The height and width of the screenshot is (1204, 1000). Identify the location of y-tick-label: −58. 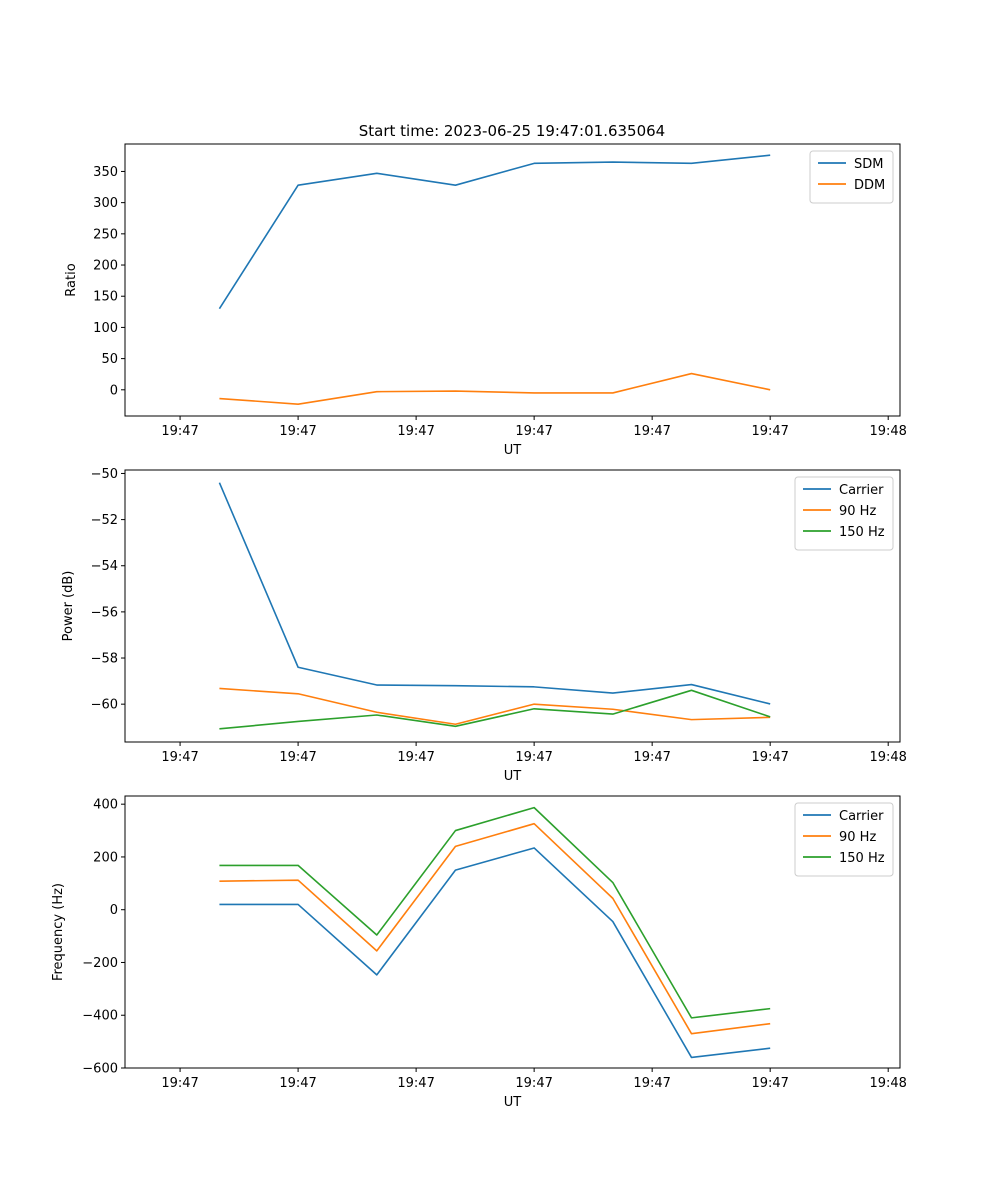
(104, 659).